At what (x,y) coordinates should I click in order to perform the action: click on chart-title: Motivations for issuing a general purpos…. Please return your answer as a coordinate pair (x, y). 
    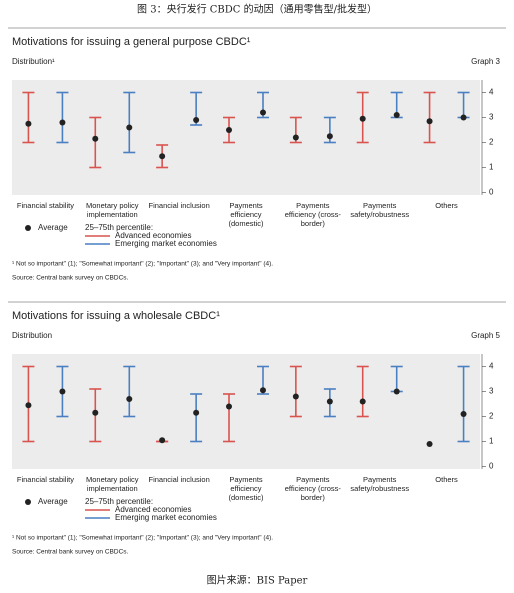
    Looking at the image, I should click on (131, 42).